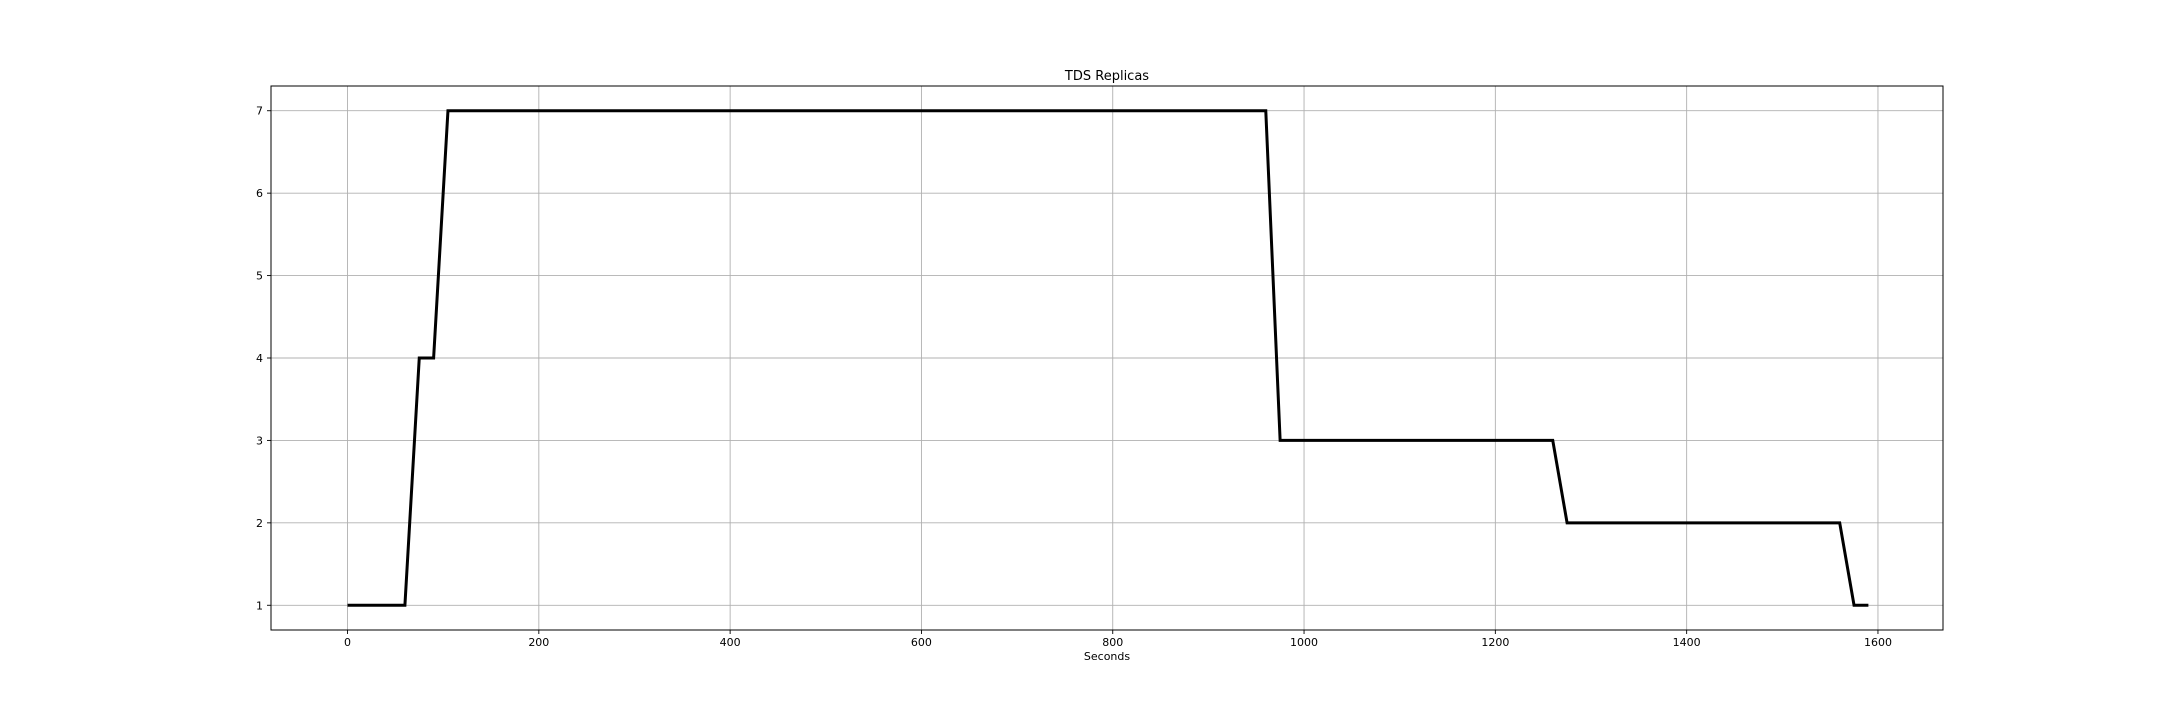 This screenshot has height=724, width=2160. I want to click on x-tick-label: 400, so click(730, 642).